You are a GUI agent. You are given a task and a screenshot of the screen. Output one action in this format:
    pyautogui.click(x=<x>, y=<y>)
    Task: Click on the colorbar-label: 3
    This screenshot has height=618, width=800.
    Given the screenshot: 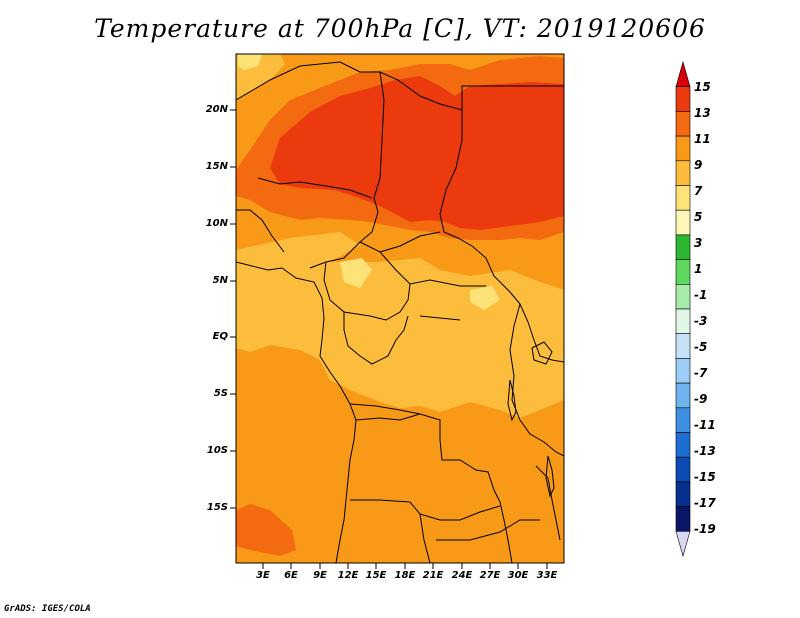 What is the action you would take?
    pyautogui.click(x=698, y=243)
    